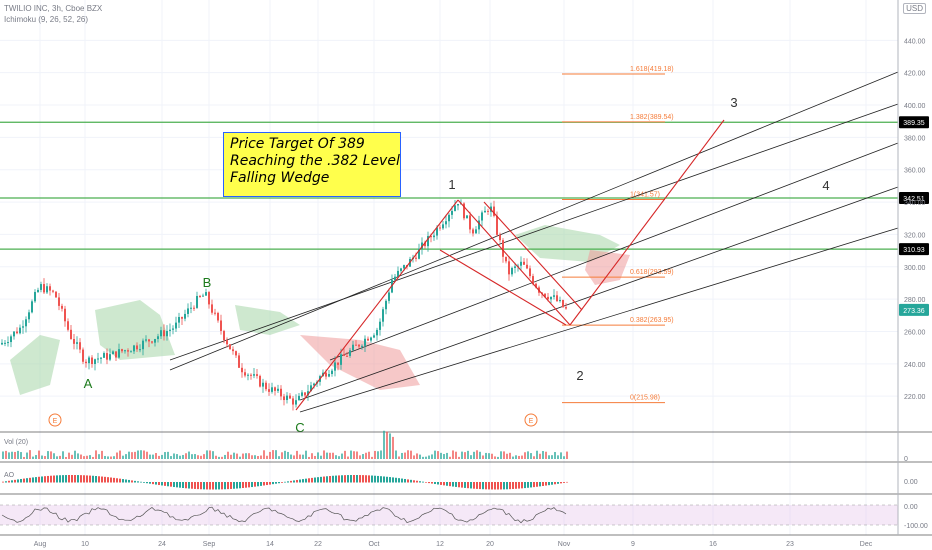 The image size is (932, 550). Describe the element at coordinates (914, 8) in the screenshot. I see `currency-button: USD` at that location.